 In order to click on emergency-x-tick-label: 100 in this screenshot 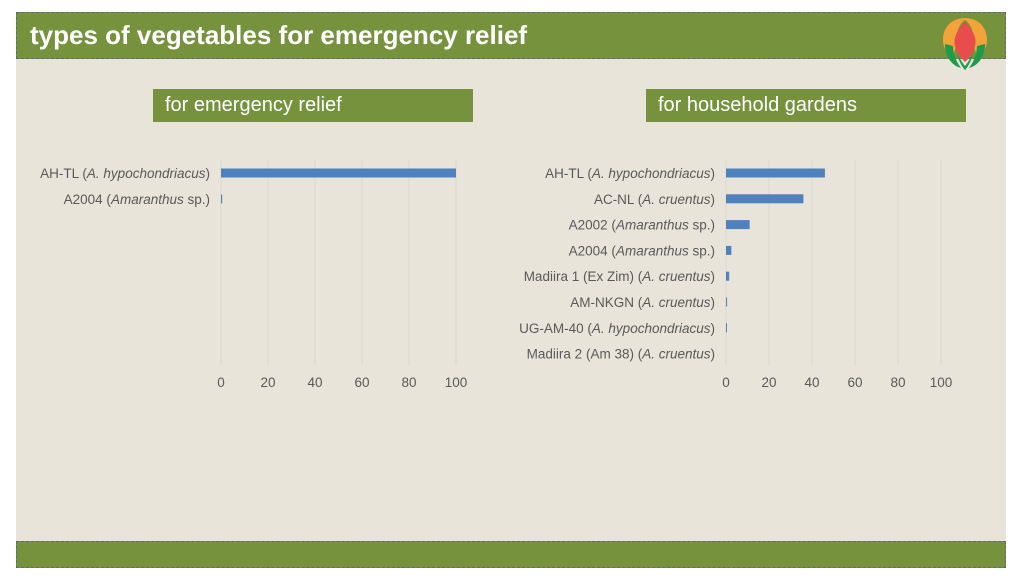, I will do `click(456, 382)`.